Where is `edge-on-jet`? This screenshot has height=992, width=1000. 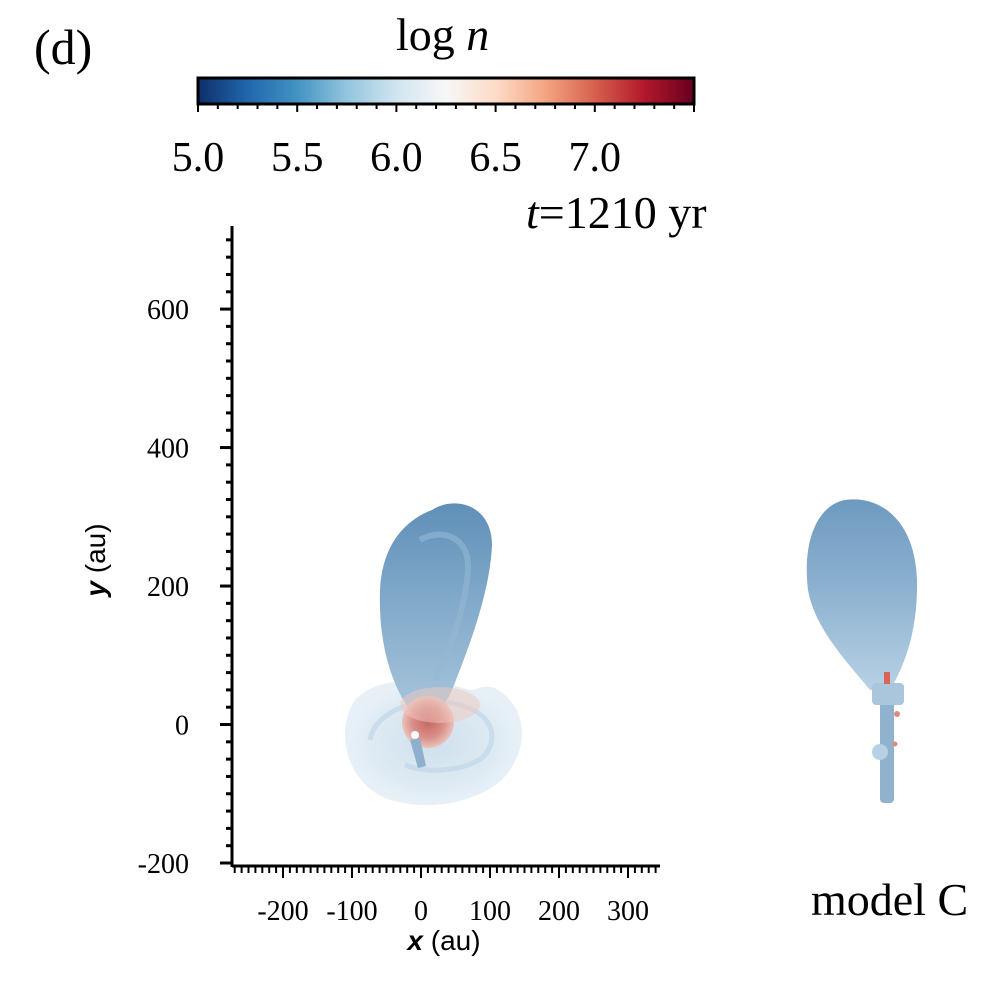
edge-on-jet is located at coordinates (887, 744).